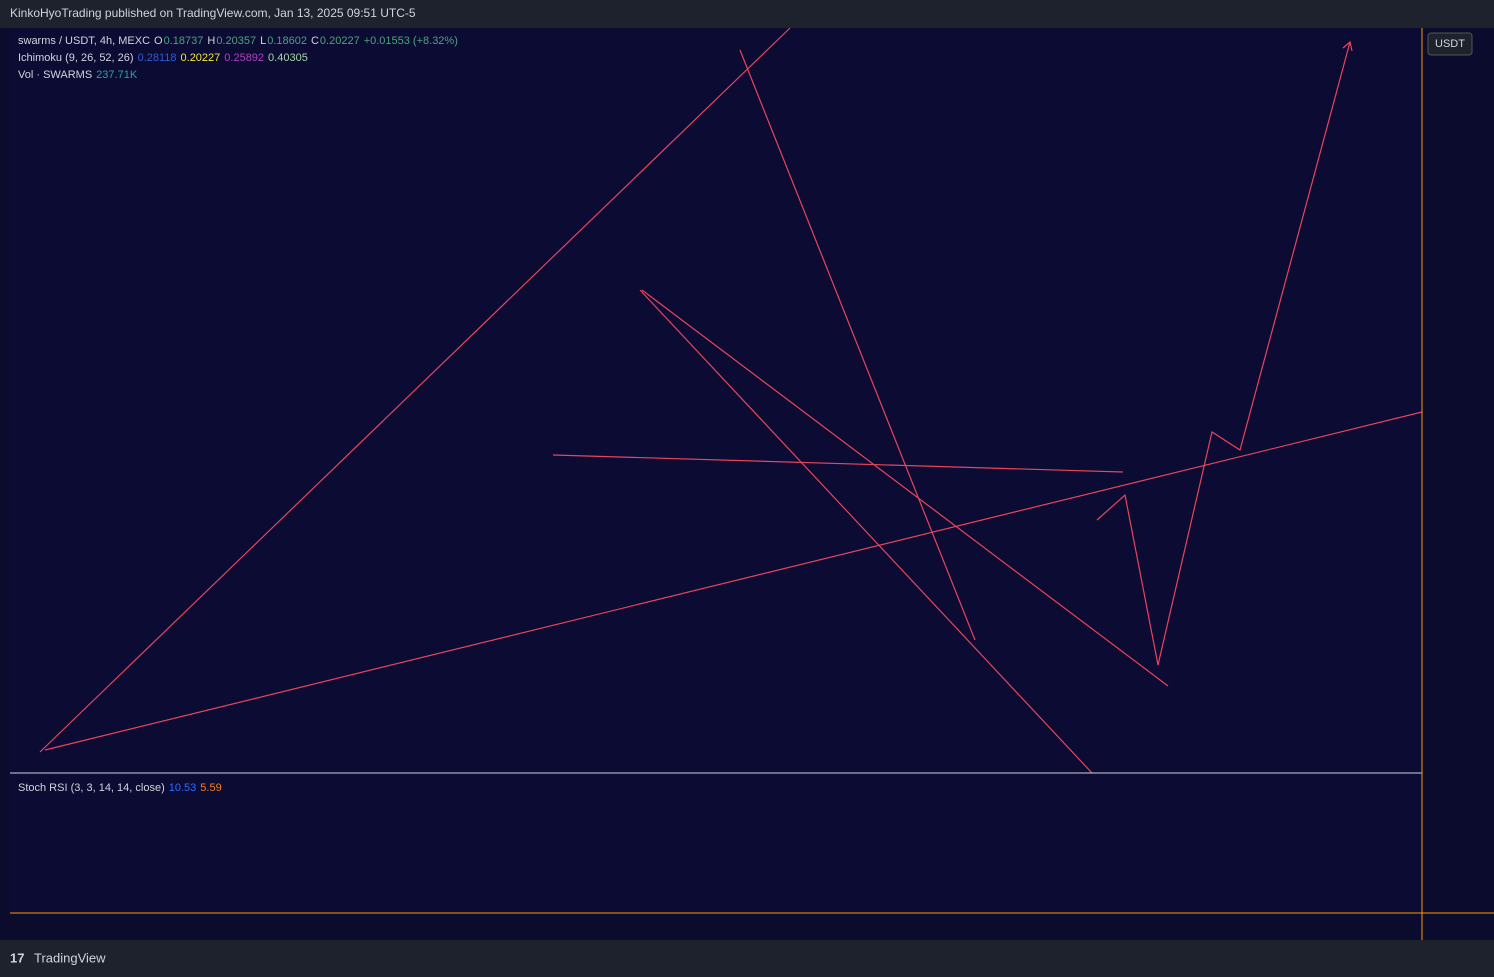 The image size is (1494, 977). What do you see at coordinates (211, 41) in the screenshot?
I see `label: H` at bounding box center [211, 41].